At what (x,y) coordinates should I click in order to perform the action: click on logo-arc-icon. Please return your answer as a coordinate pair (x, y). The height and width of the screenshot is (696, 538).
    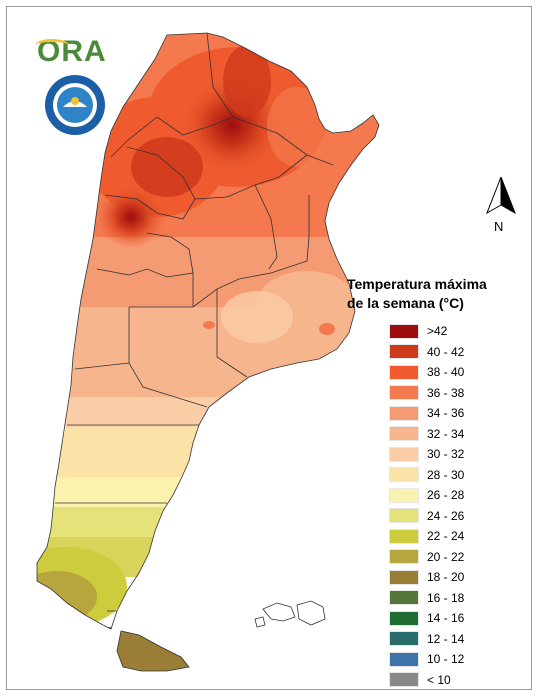
    Looking at the image, I should click on (52, 45).